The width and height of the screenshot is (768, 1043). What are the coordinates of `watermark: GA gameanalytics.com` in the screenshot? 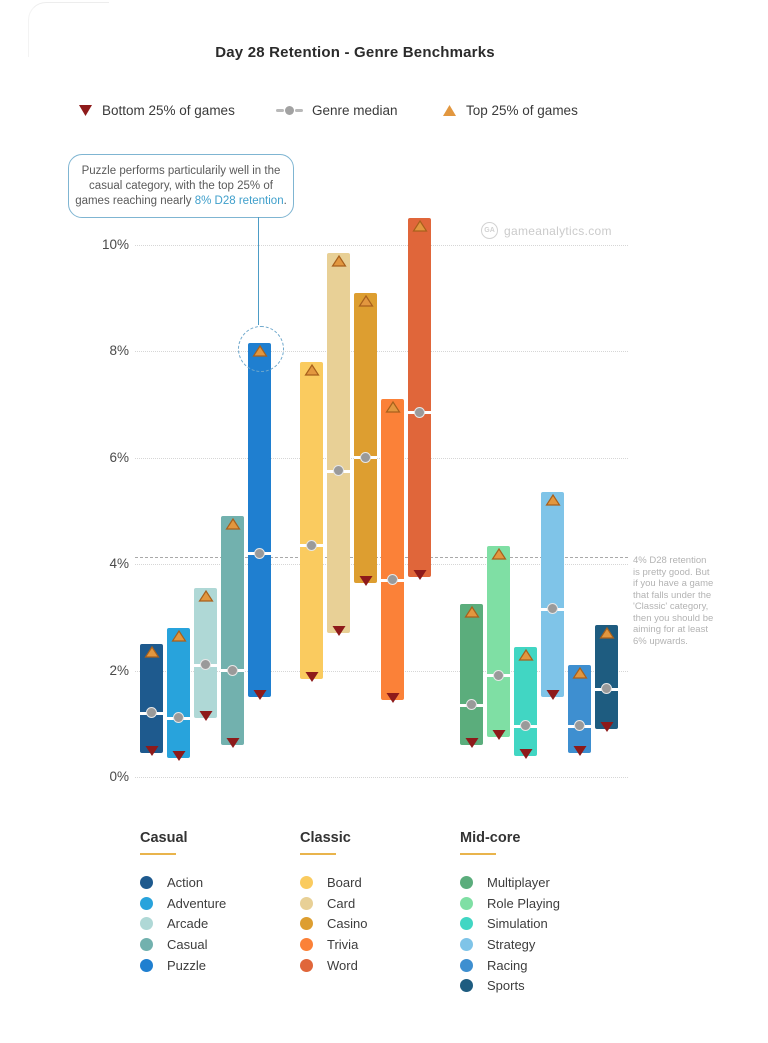 It's located at (546, 230).